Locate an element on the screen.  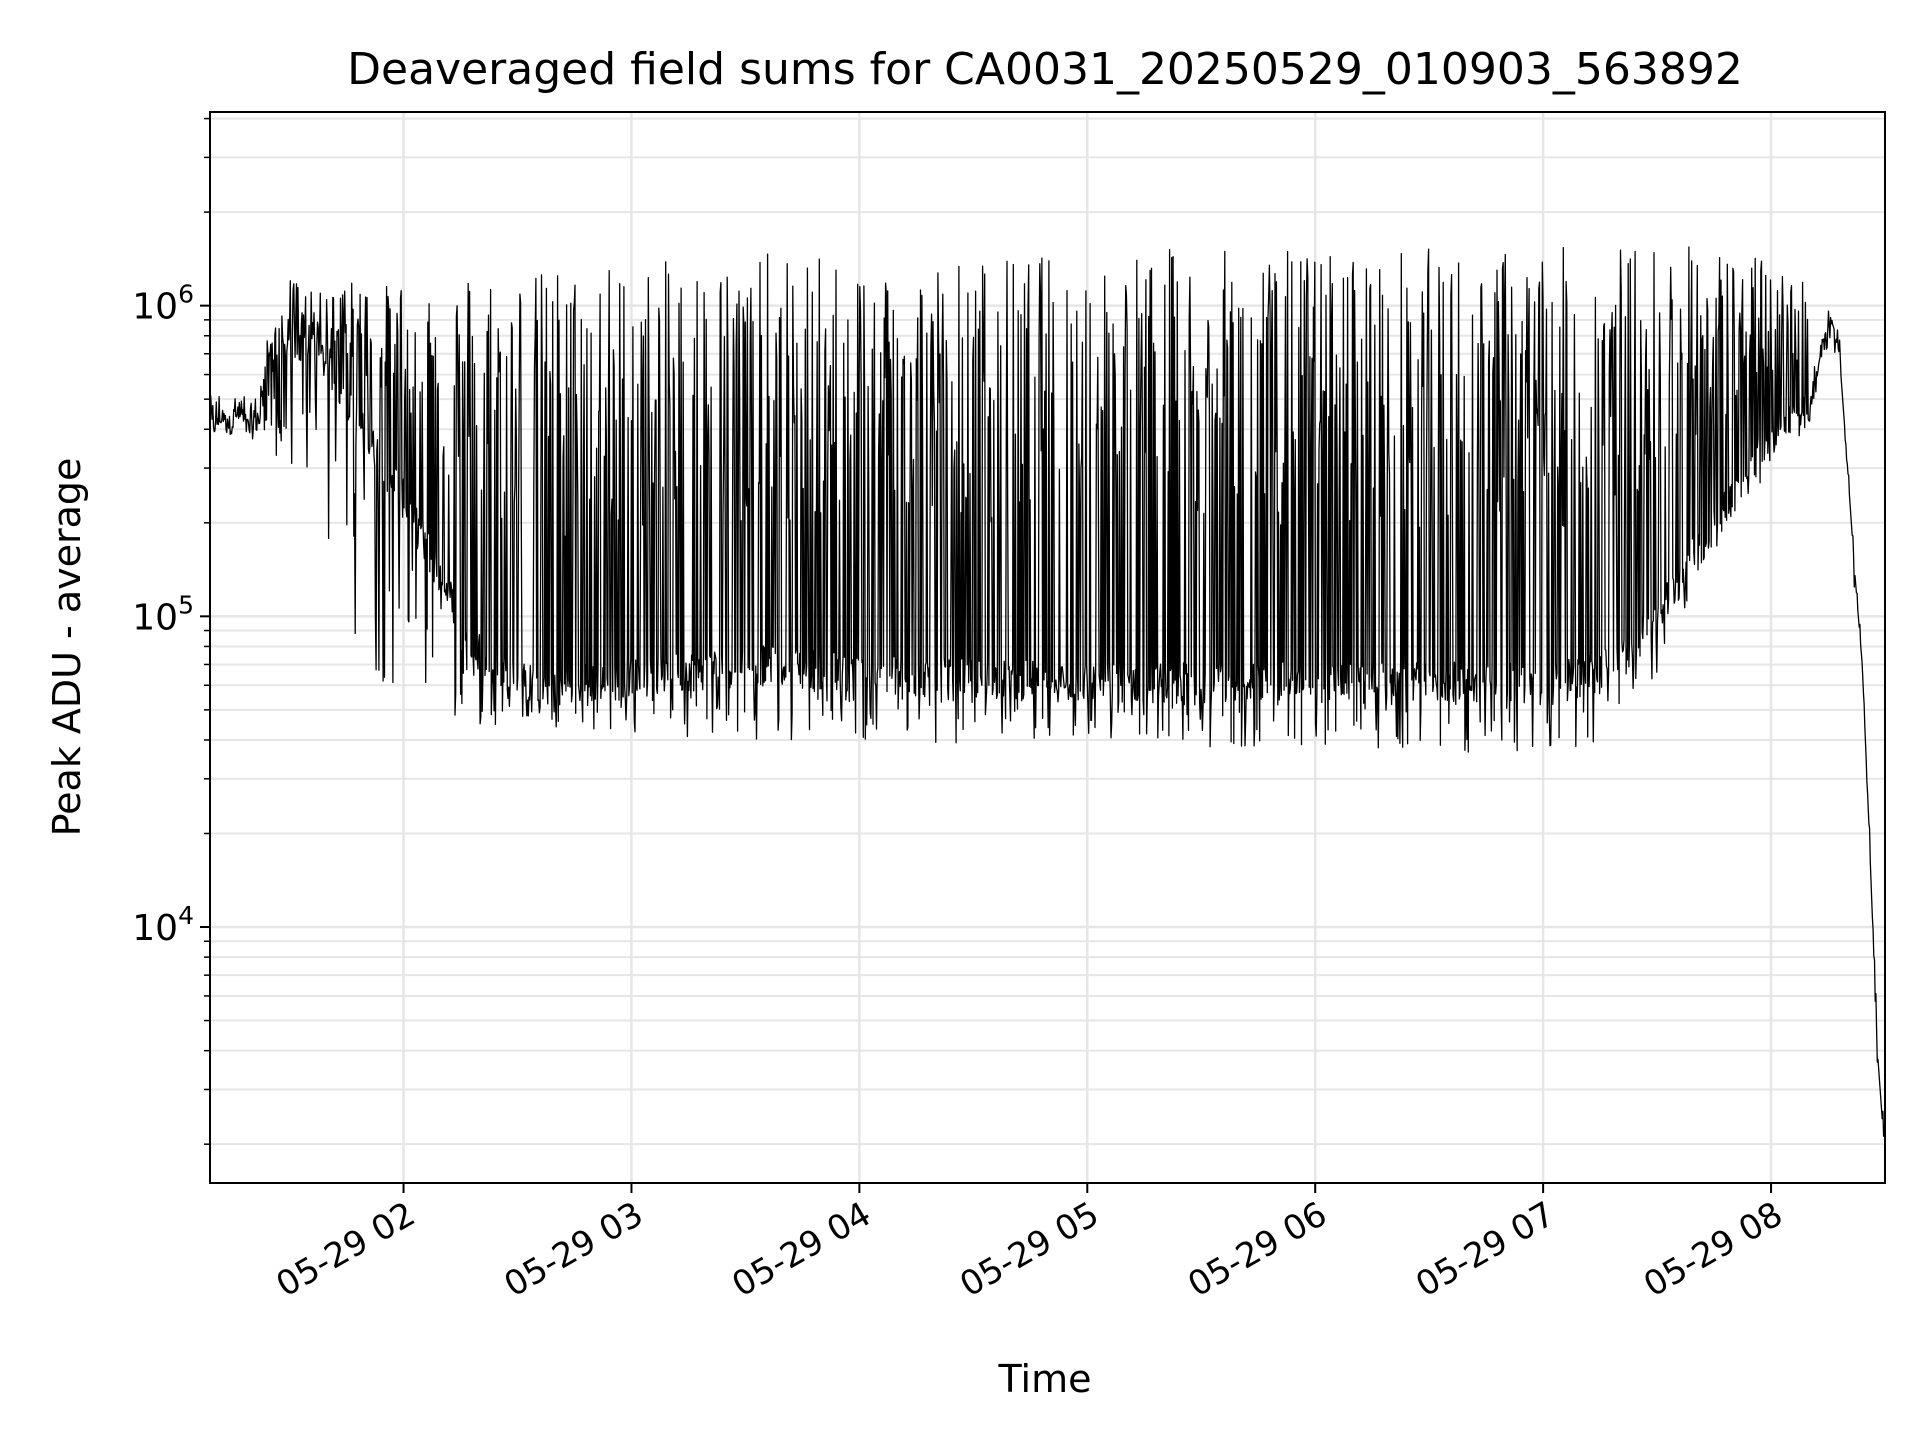
y-tick-label-exponent: 6 is located at coordinates (186, 294).